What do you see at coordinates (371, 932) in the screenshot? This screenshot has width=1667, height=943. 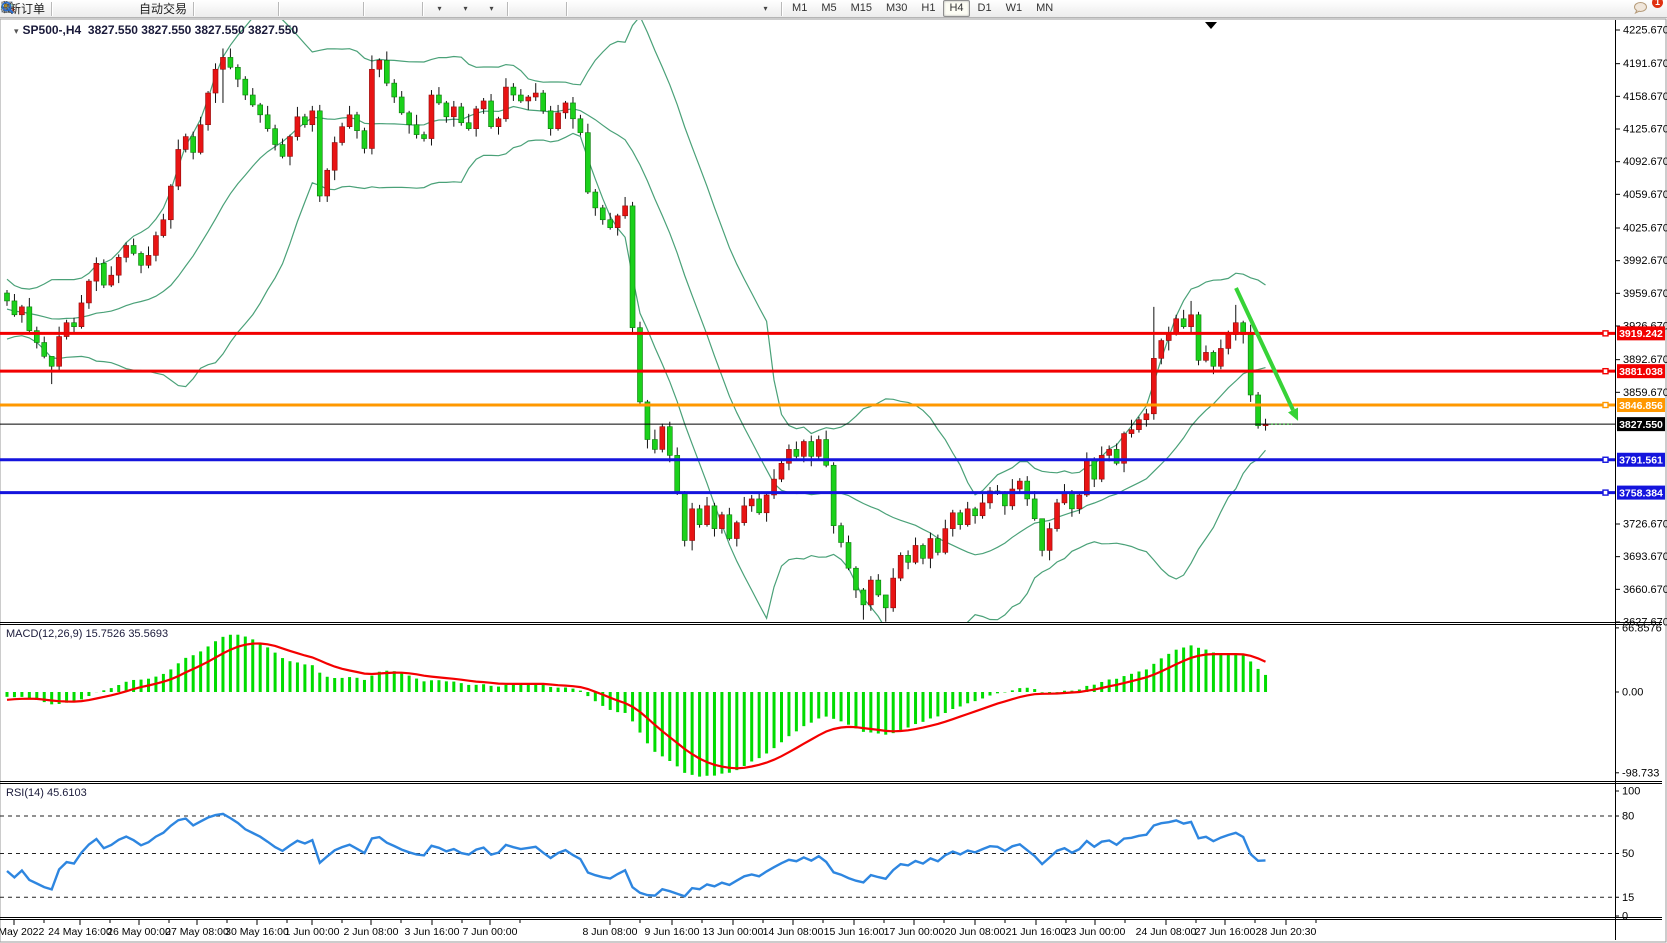 I see `svg-text: 2 Jun 08:00` at bounding box center [371, 932].